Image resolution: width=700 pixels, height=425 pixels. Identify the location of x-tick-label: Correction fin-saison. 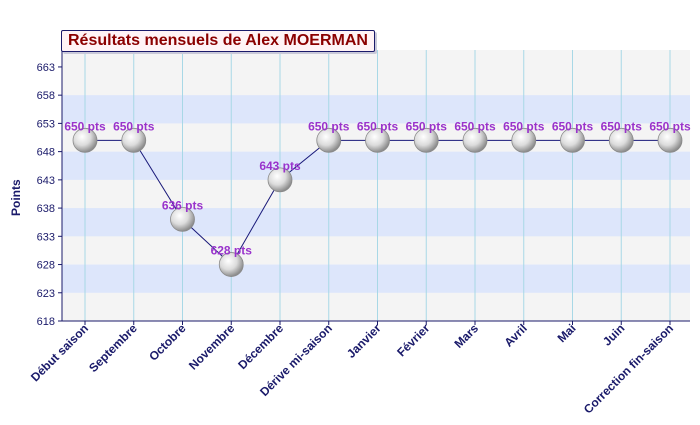
(628, 368).